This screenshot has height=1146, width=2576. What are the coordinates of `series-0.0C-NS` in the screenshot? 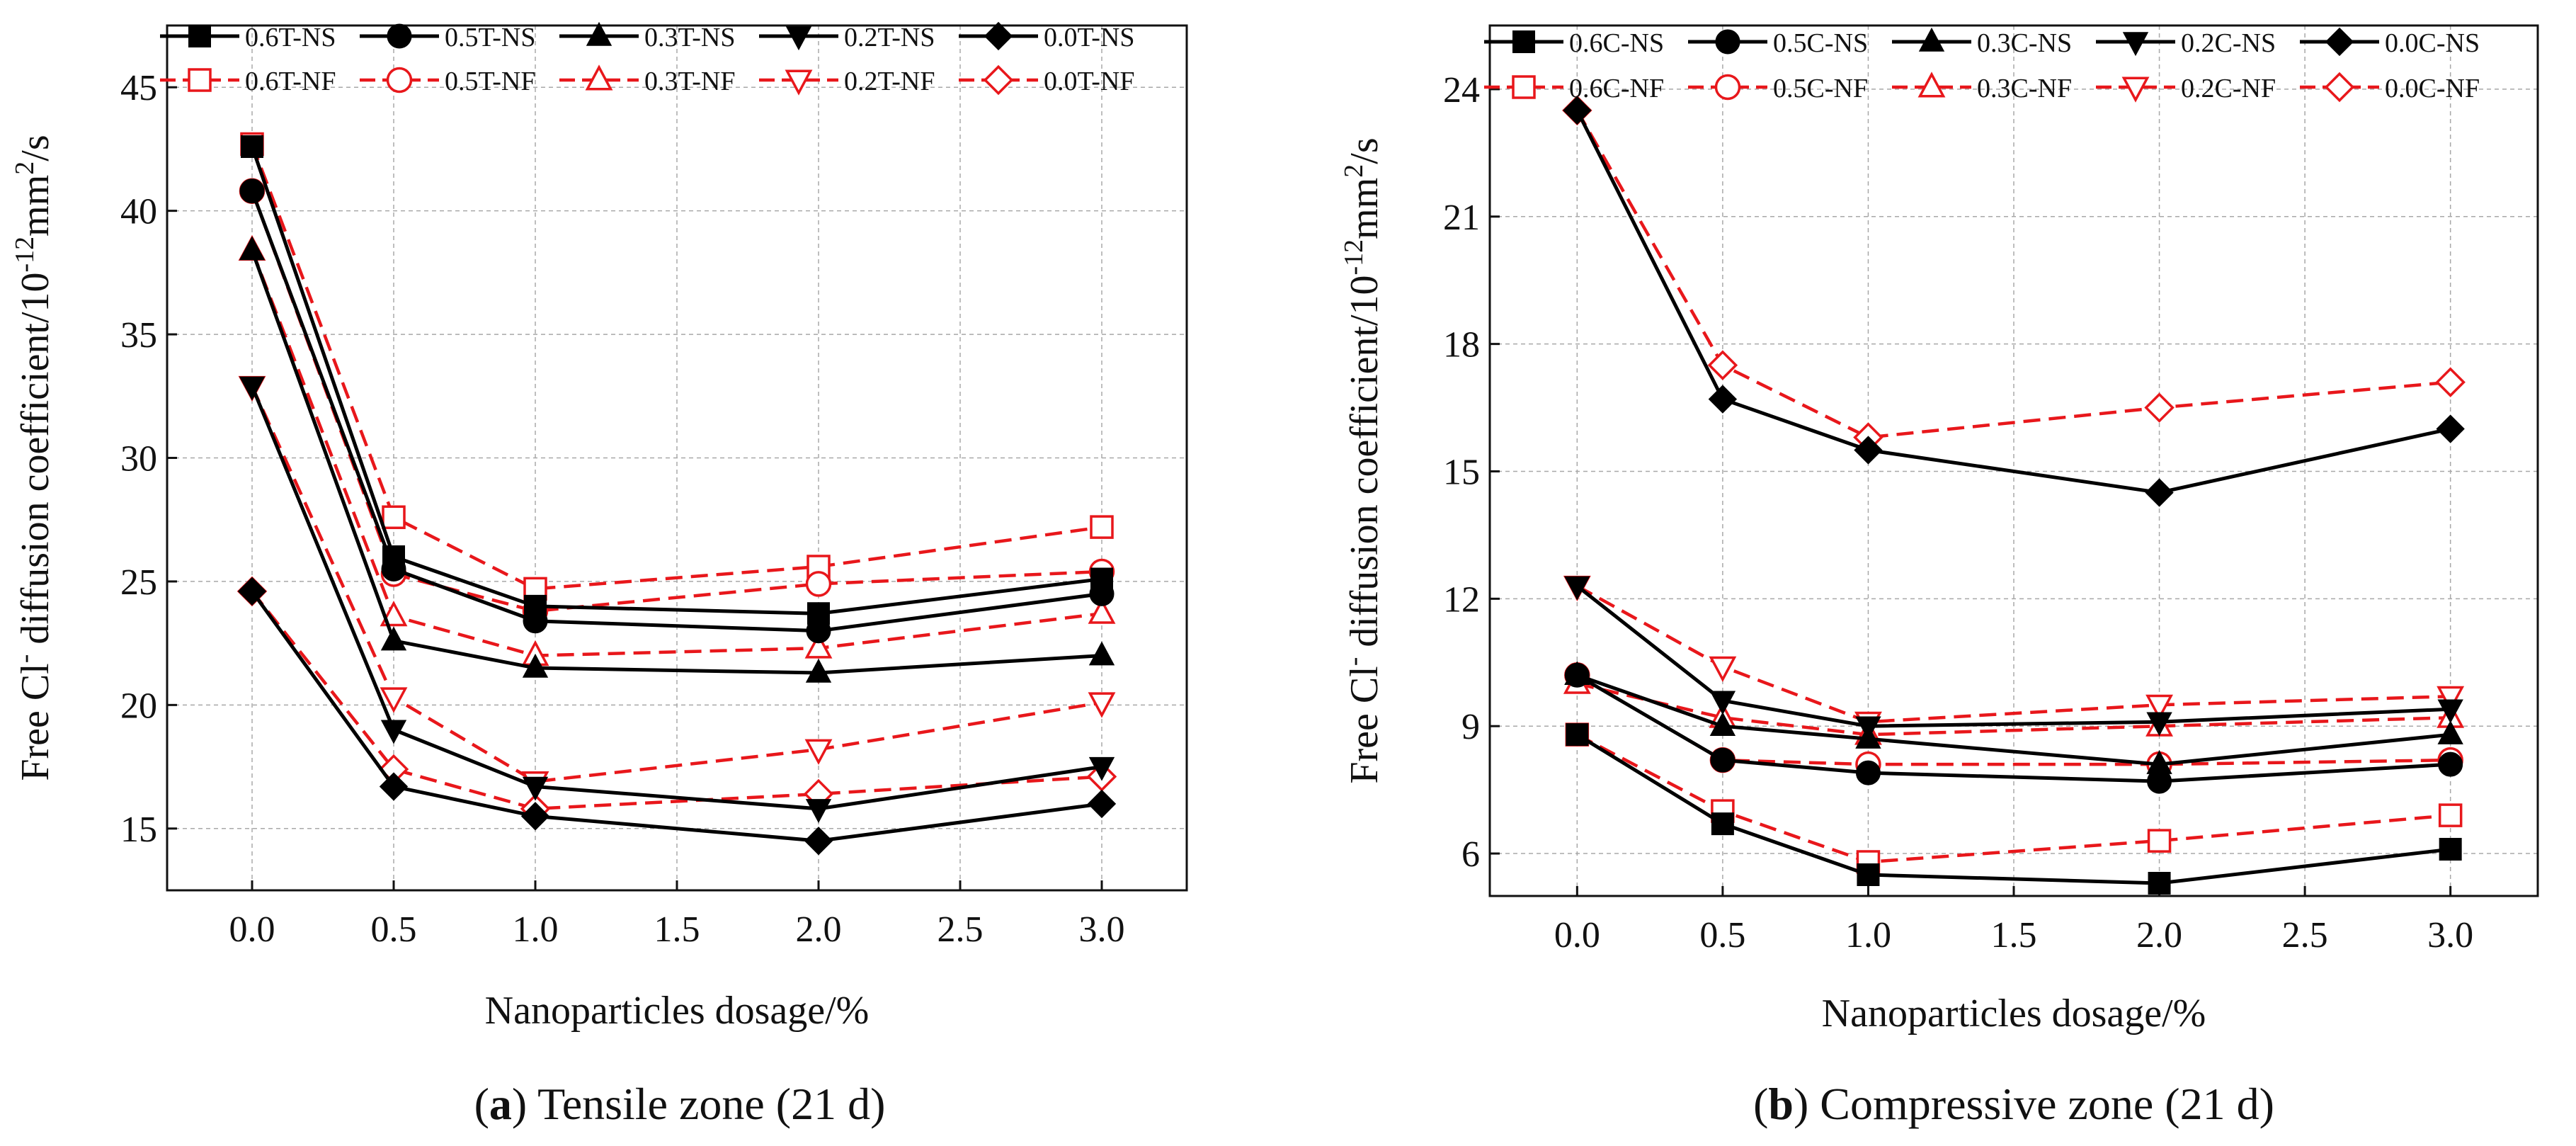 It's located at (2014, 301).